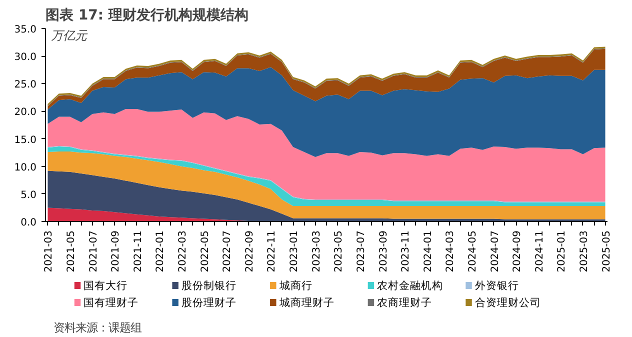 This screenshot has width=632, height=337. I want to click on x-tick-label: 2024-07, so click(495, 251).